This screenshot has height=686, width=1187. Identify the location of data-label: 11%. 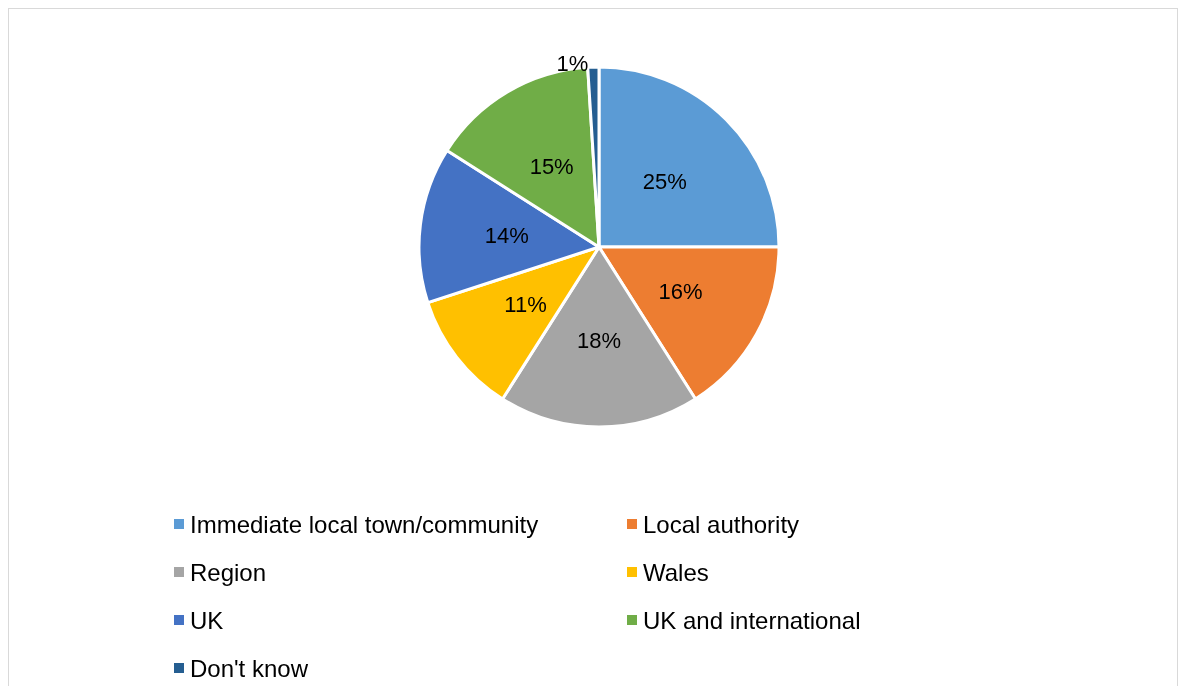
(525, 304).